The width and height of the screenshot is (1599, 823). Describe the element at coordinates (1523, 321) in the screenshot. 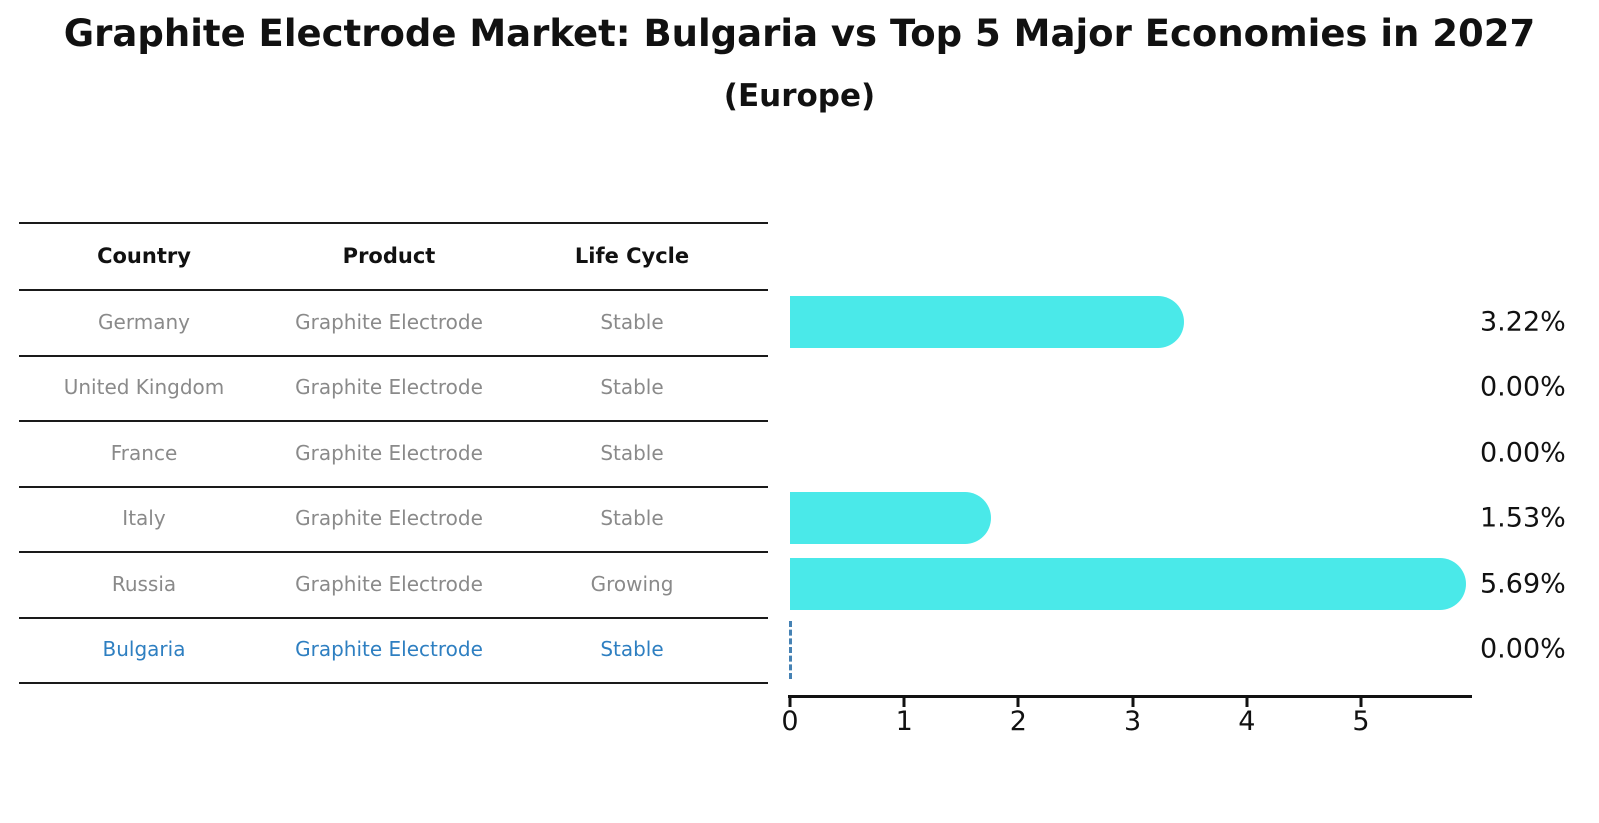

I see `value-label-germany: 3.22%` at that location.